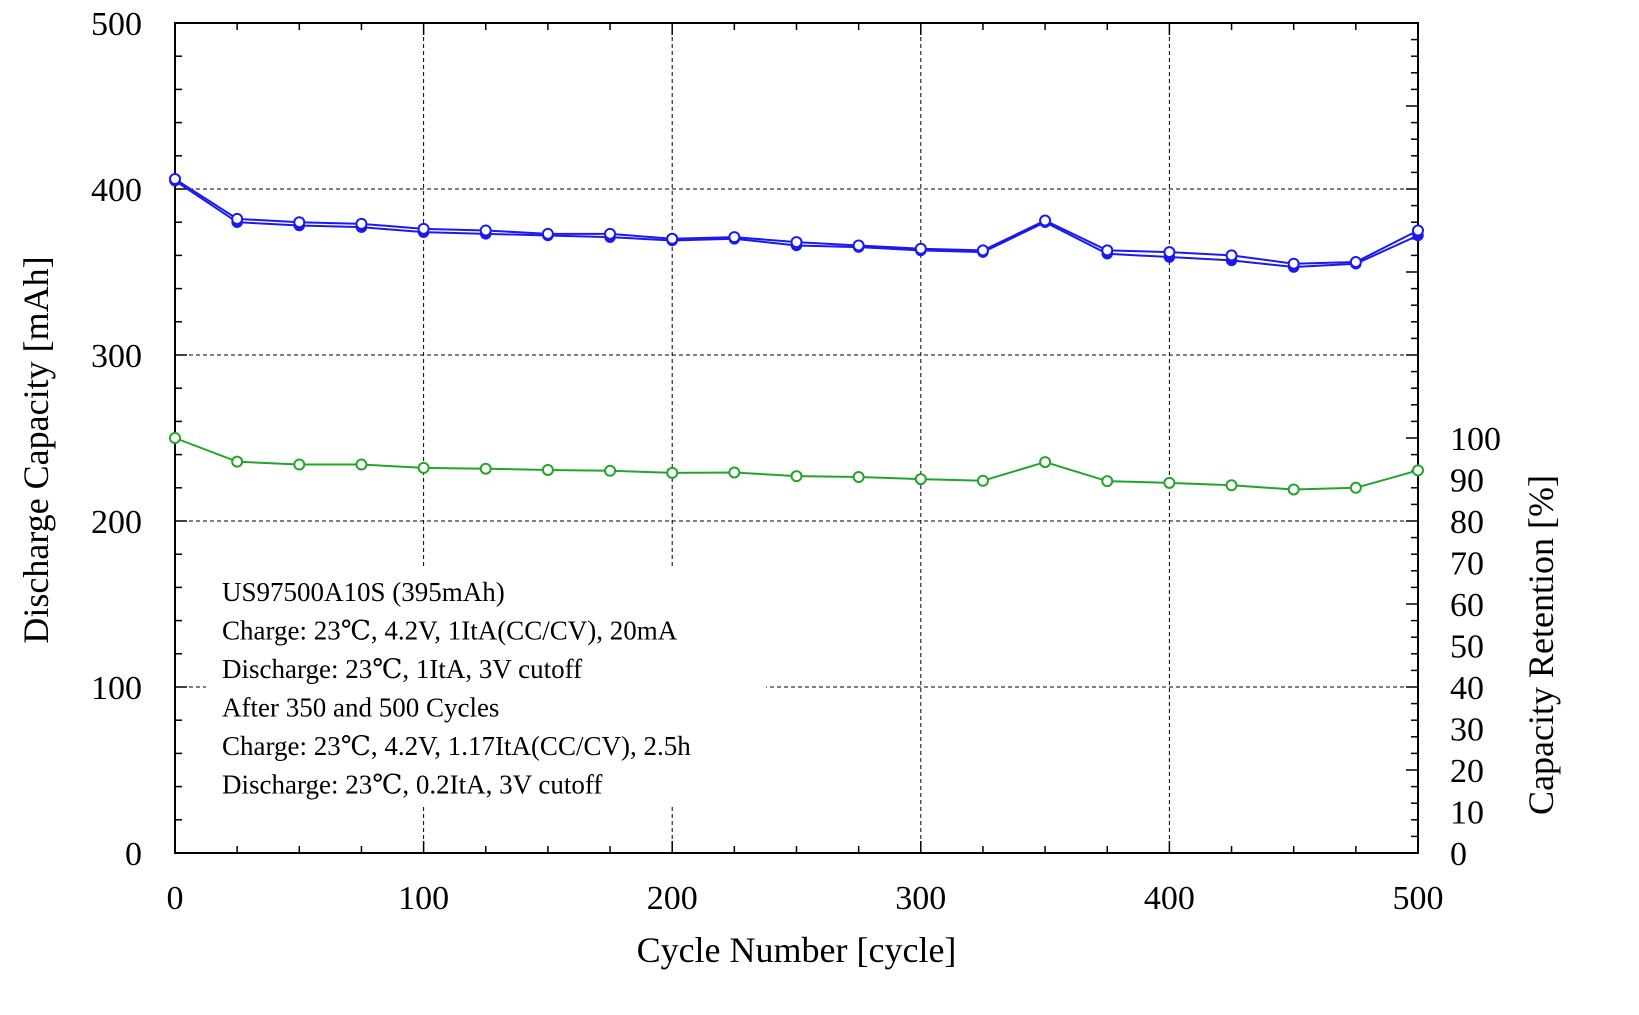 This screenshot has width=1639, height=1015. Describe the element at coordinates (456, 746) in the screenshot. I see `annotation-line-5: Charge: 23℃, 4.2V, 1.17ItA(CC/CV), 2.5h` at that location.